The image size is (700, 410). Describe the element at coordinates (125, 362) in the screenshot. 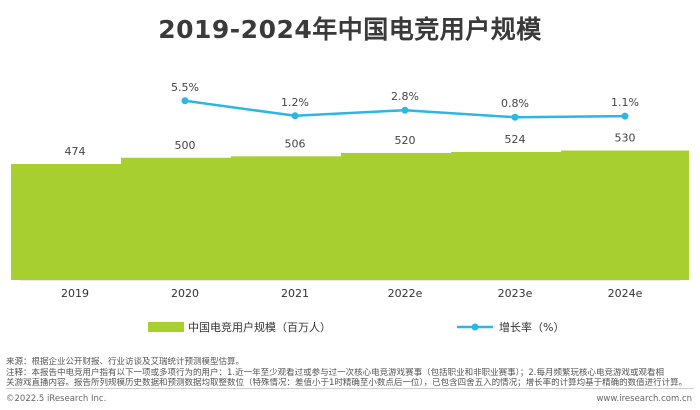

I see `source-text: 来源：根据企业公开财报、行业访谈及艾瑞统计预测模型估算。` at that location.